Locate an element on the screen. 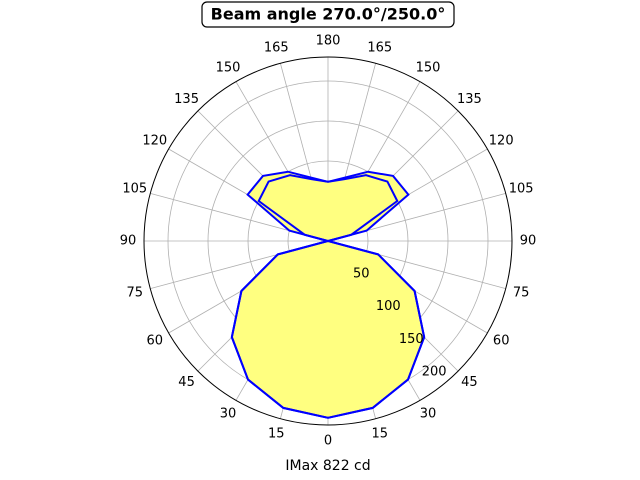  radial-tick-label: 150 is located at coordinates (411, 339).